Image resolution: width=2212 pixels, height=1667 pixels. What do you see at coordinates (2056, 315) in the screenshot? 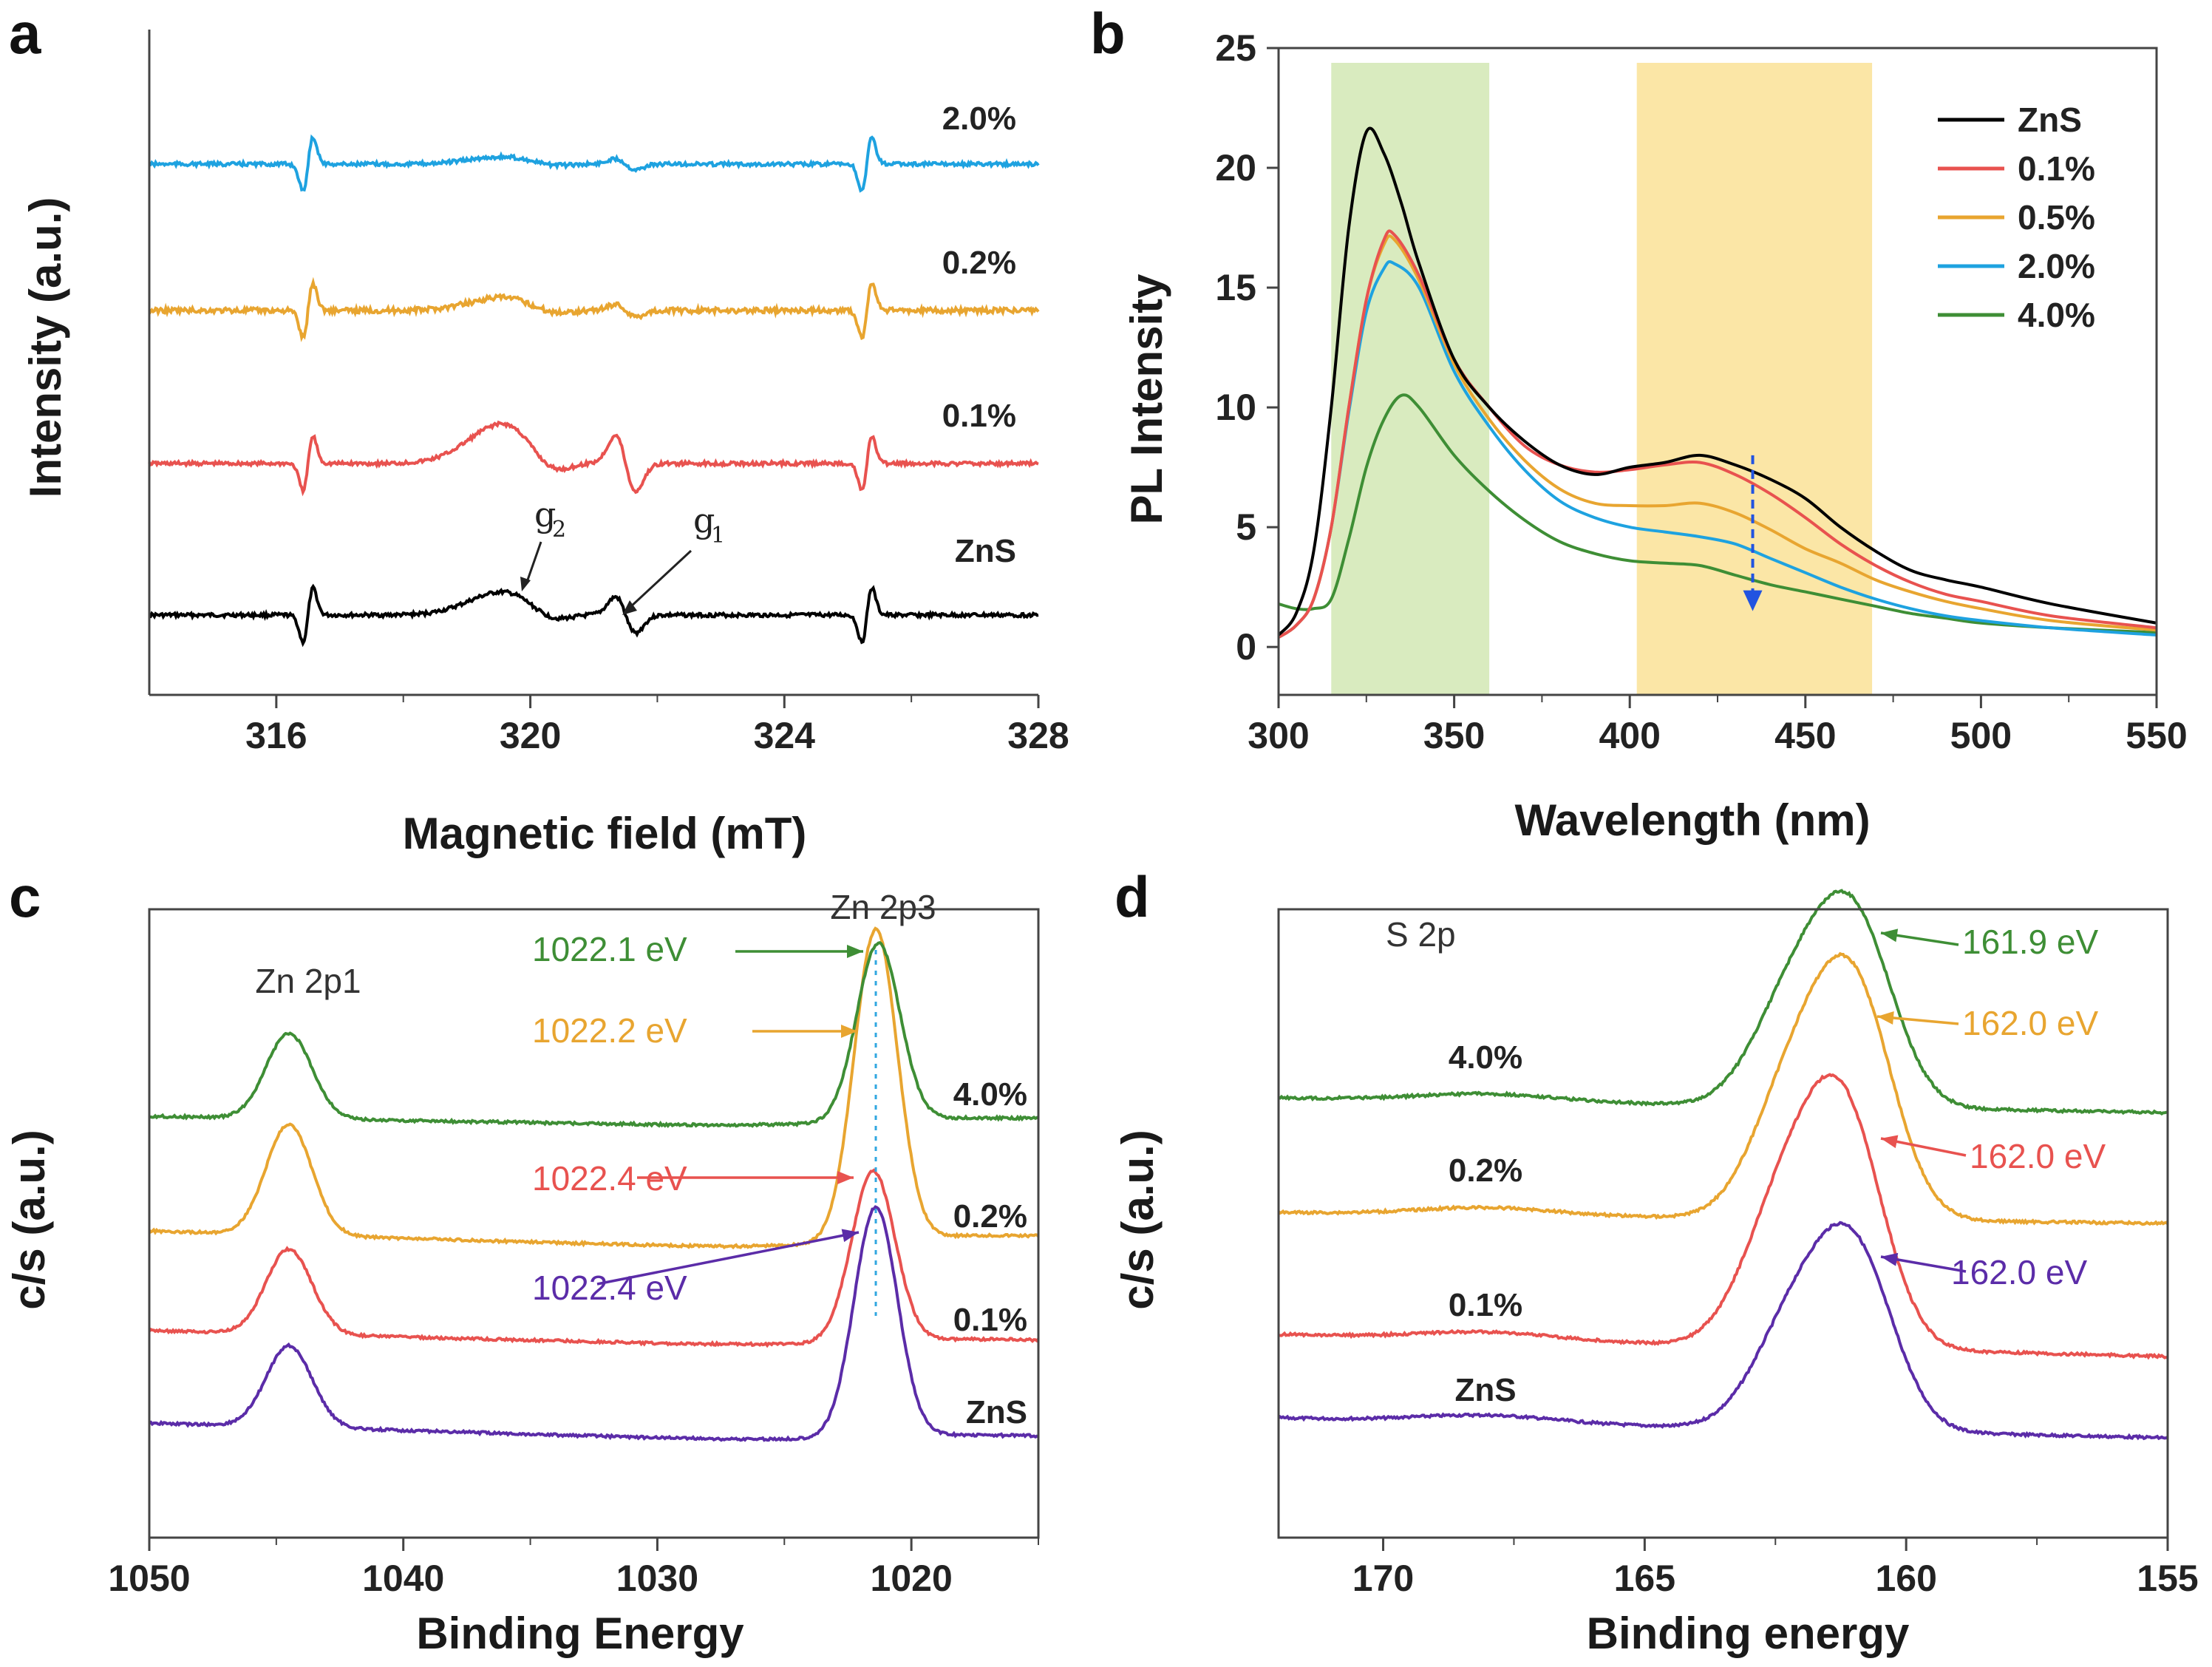
I see `legend-label: 4.0%` at bounding box center [2056, 315].